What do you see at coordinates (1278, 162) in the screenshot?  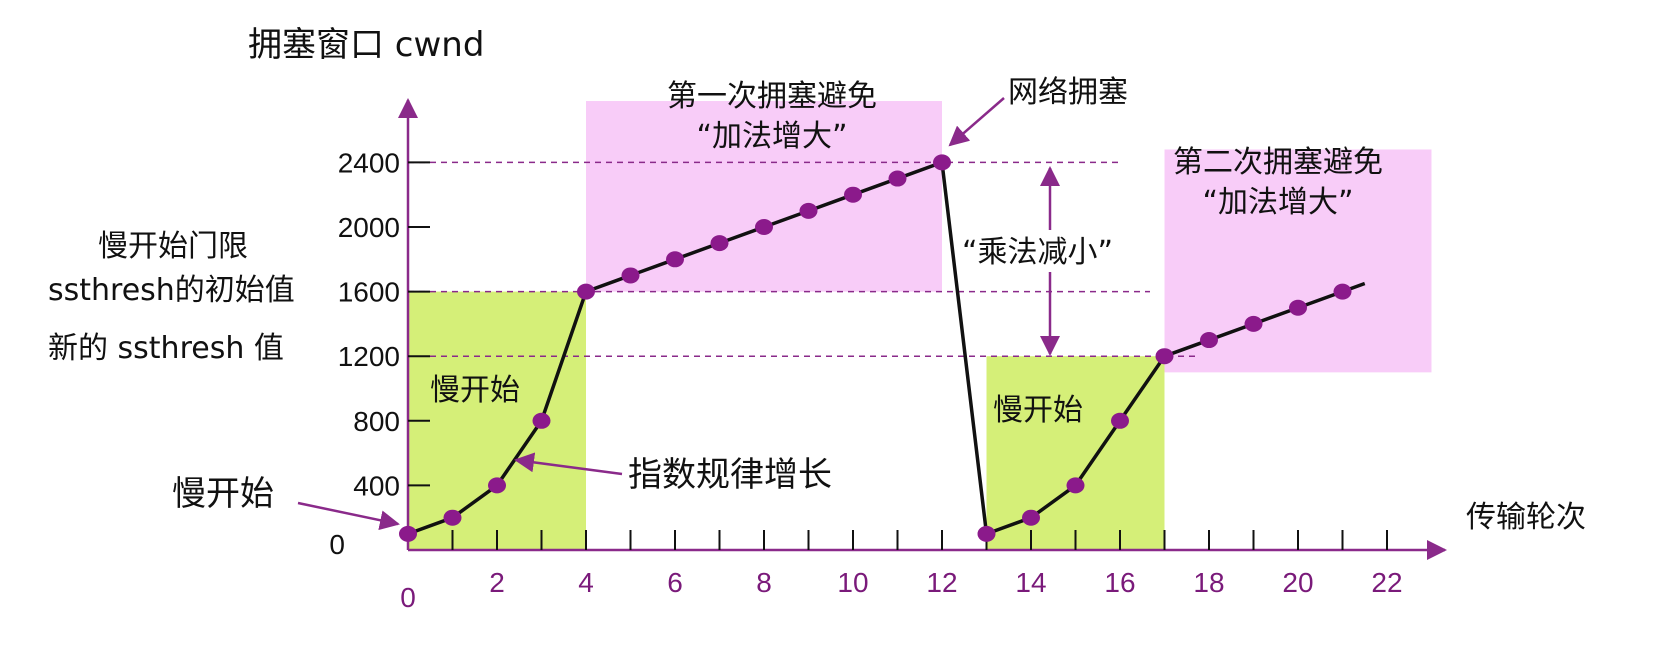 I see `avoidance-2-title: 第二次拥塞避免` at bounding box center [1278, 162].